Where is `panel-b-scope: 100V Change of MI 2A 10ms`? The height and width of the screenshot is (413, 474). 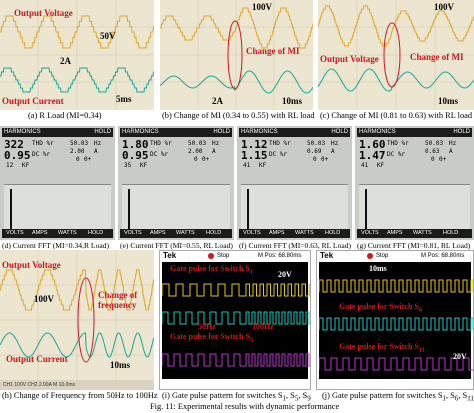 panel-b-scope: 100V Change of MI 2A 10ms is located at coordinates (236, 55).